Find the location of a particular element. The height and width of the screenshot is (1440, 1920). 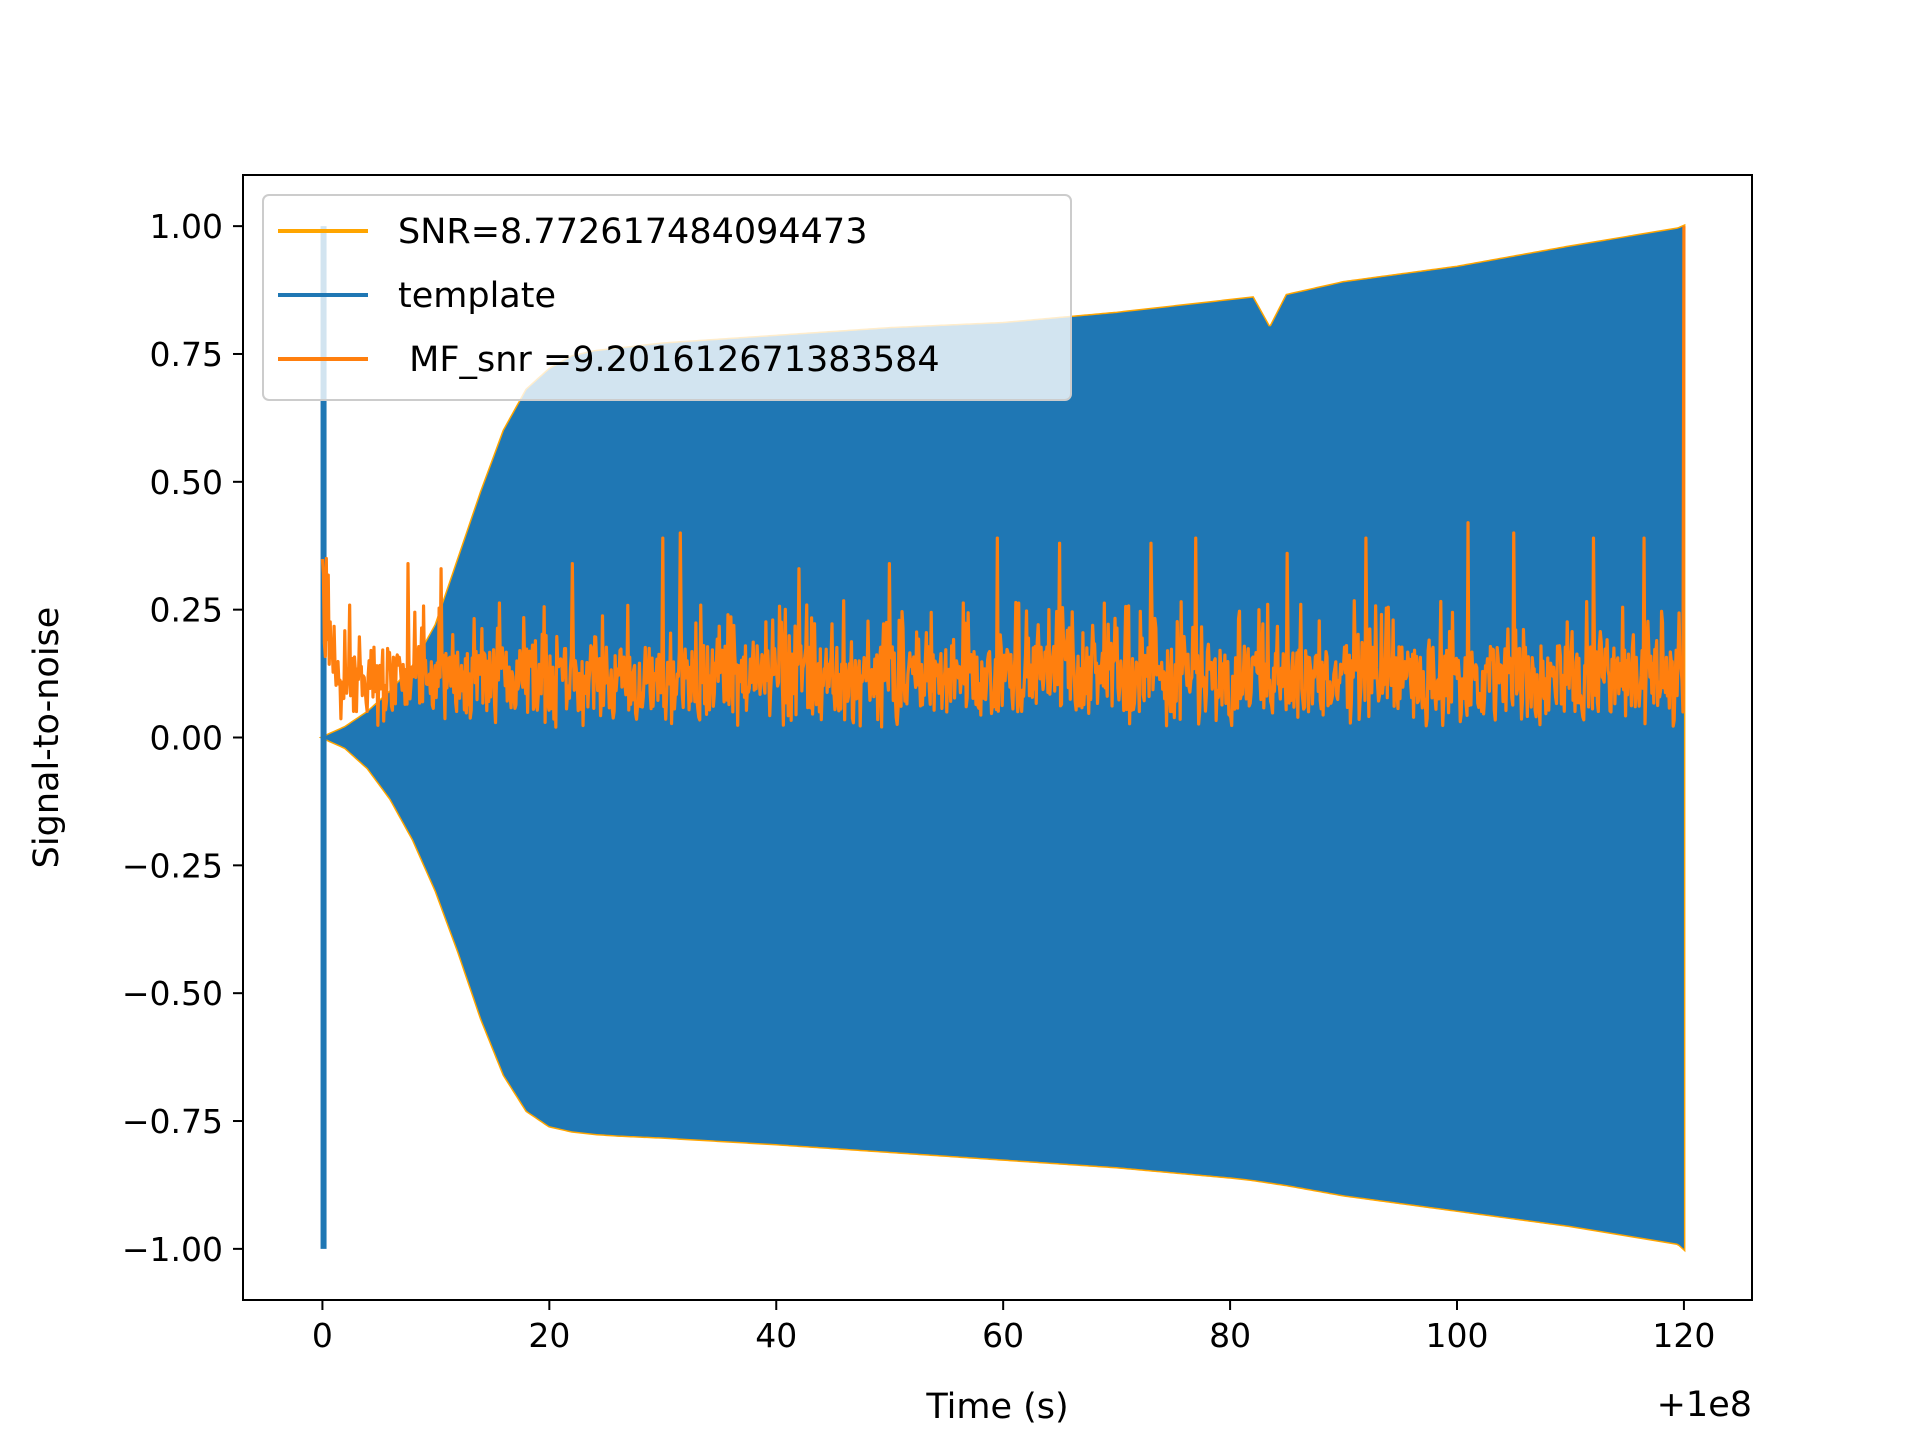

y-tick-label: 1.00 is located at coordinates (186, 226).